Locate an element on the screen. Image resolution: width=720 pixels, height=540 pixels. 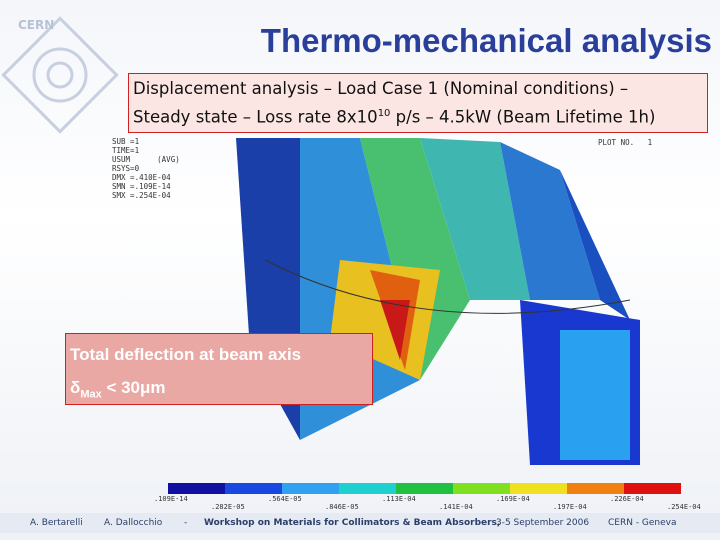
logo: CERN is located at coordinates (36, 25).